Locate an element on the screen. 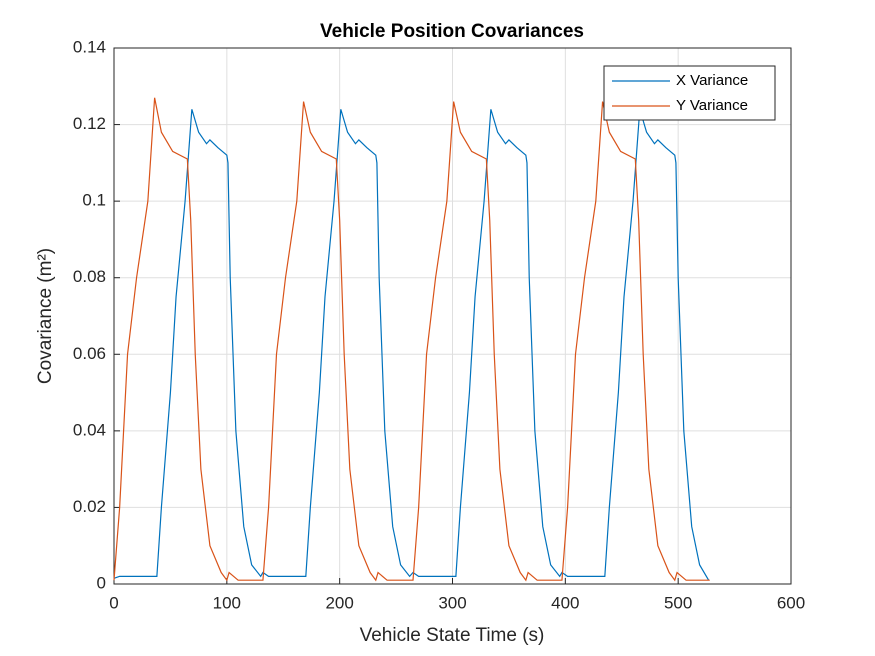 This screenshot has height=656, width=875. x-tick-label: 0 is located at coordinates (113, 602).